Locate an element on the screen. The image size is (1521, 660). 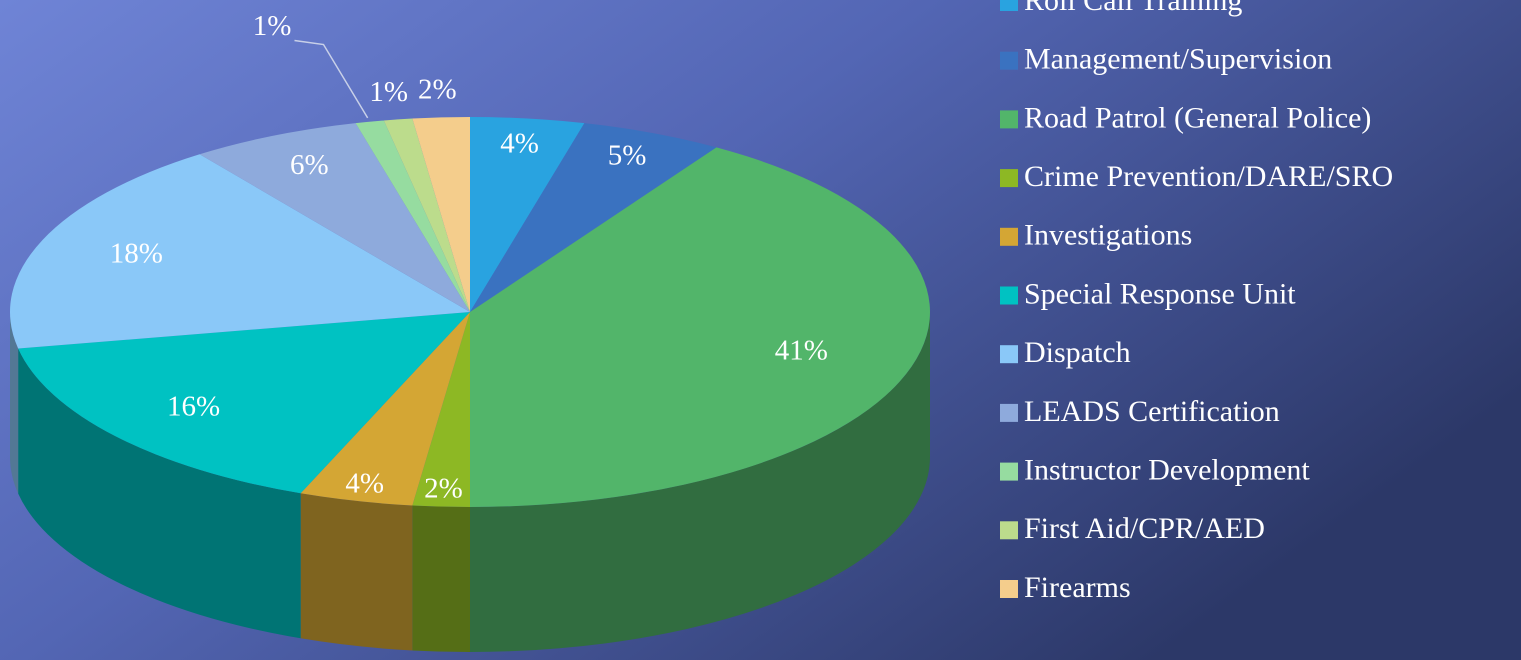
legend-text: LEADS Certification is located at coordinates (1152, 411).